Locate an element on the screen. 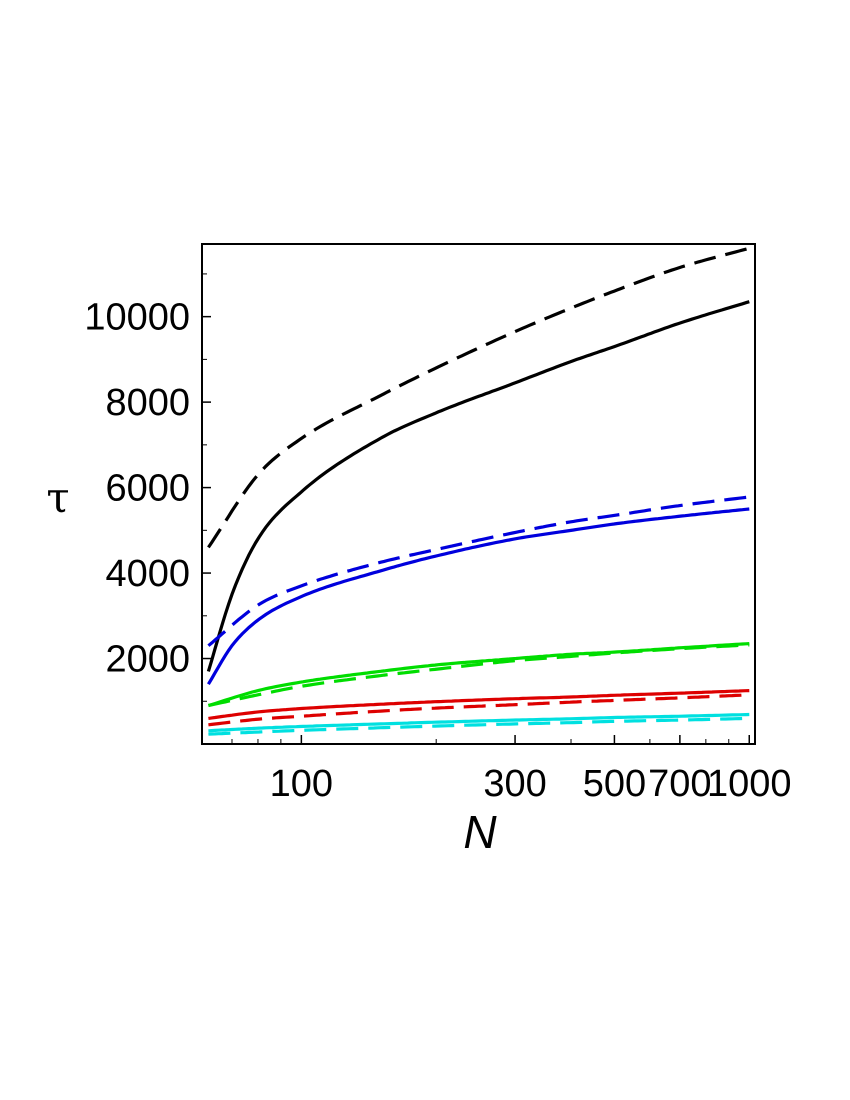 This screenshot has height=1100, width=850. y-tick-label: 6000 is located at coordinates (147, 489).